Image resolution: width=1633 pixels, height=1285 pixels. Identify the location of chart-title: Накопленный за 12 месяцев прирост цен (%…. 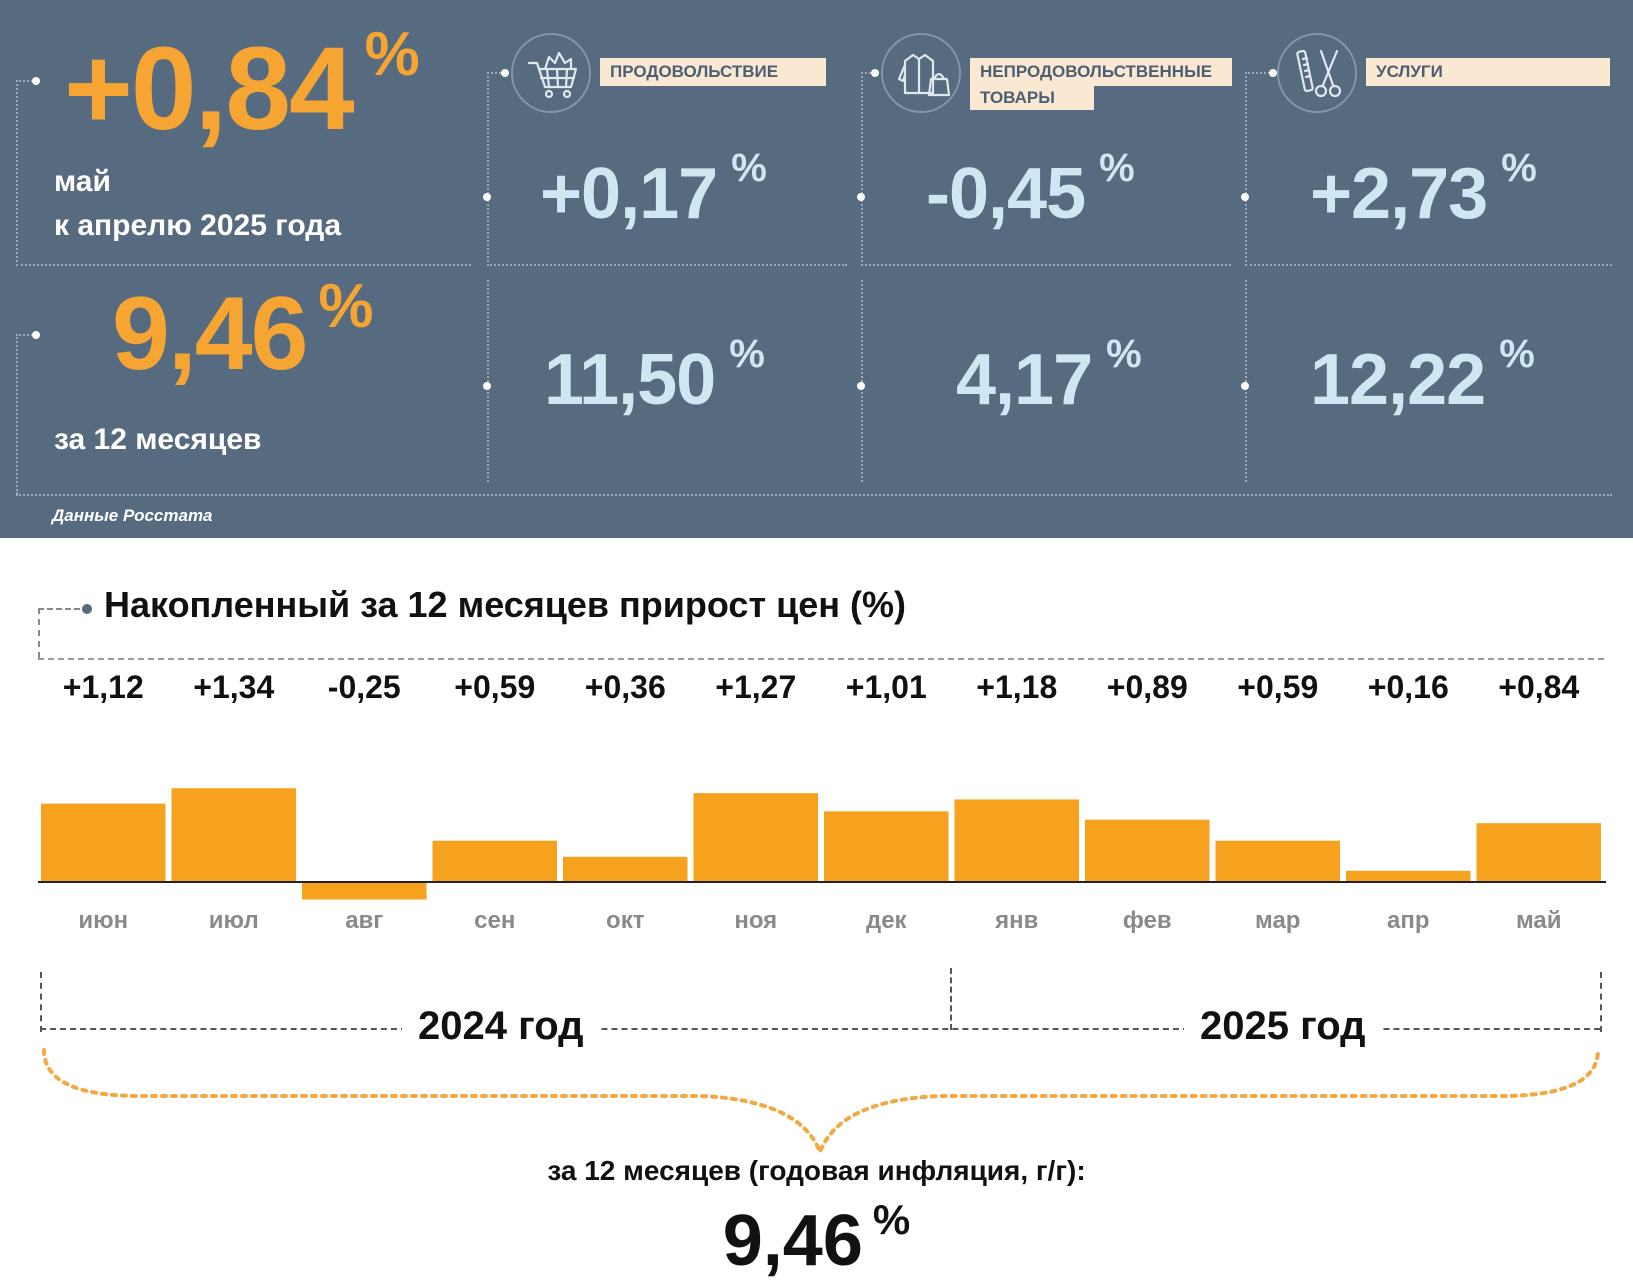
(505, 604).